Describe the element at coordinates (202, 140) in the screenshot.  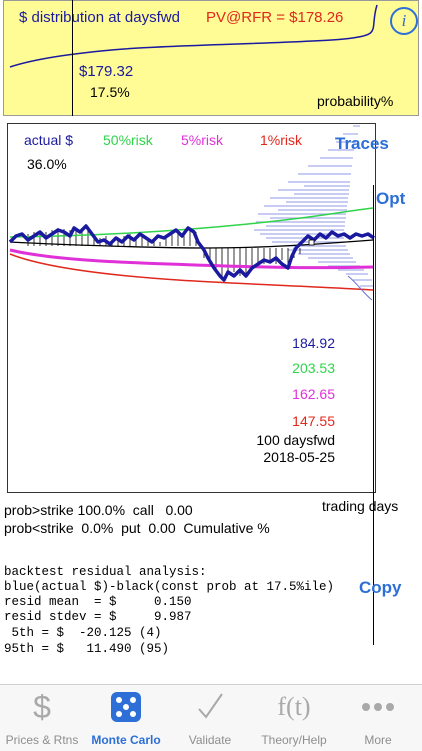
I see `legend-risk5: 5%risk` at that location.